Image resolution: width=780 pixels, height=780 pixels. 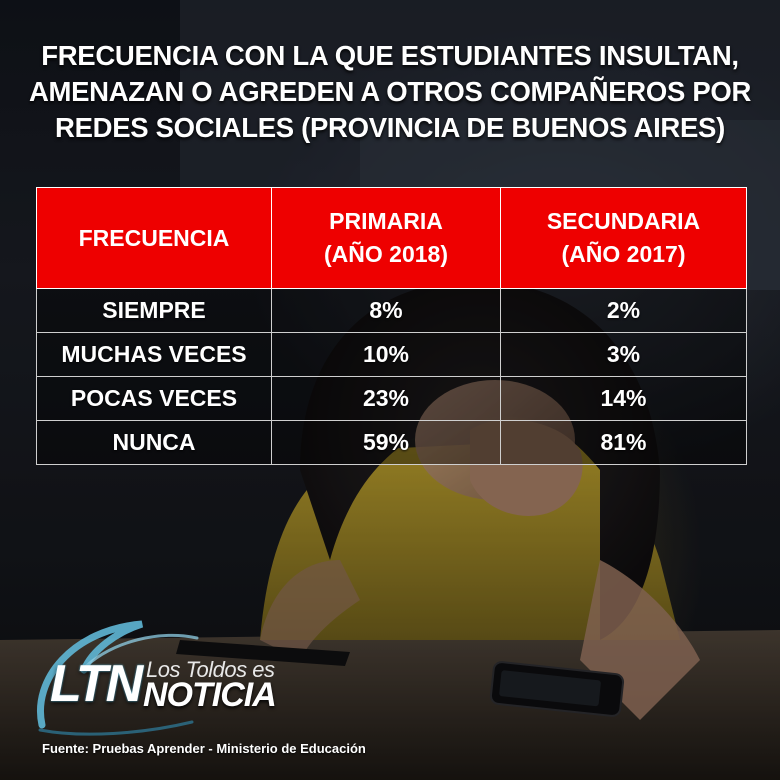 I want to click on primaria-value: 59%, so click(x=386, y=442).